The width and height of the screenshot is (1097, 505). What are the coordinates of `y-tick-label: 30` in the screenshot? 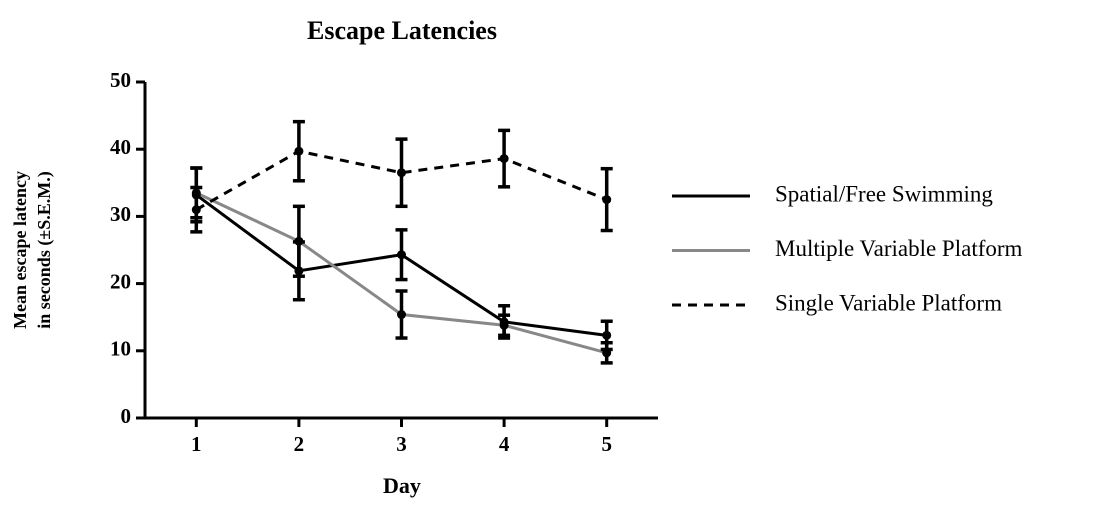 It's located at (120, 214).